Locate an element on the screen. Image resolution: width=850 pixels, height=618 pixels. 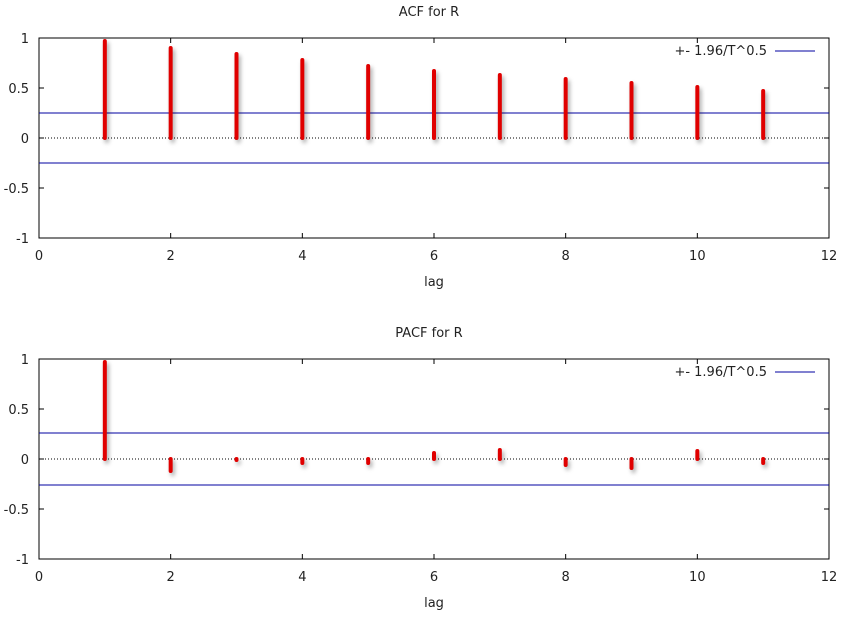
pacf-title: PACF for R is located at coordinates (428, 333).